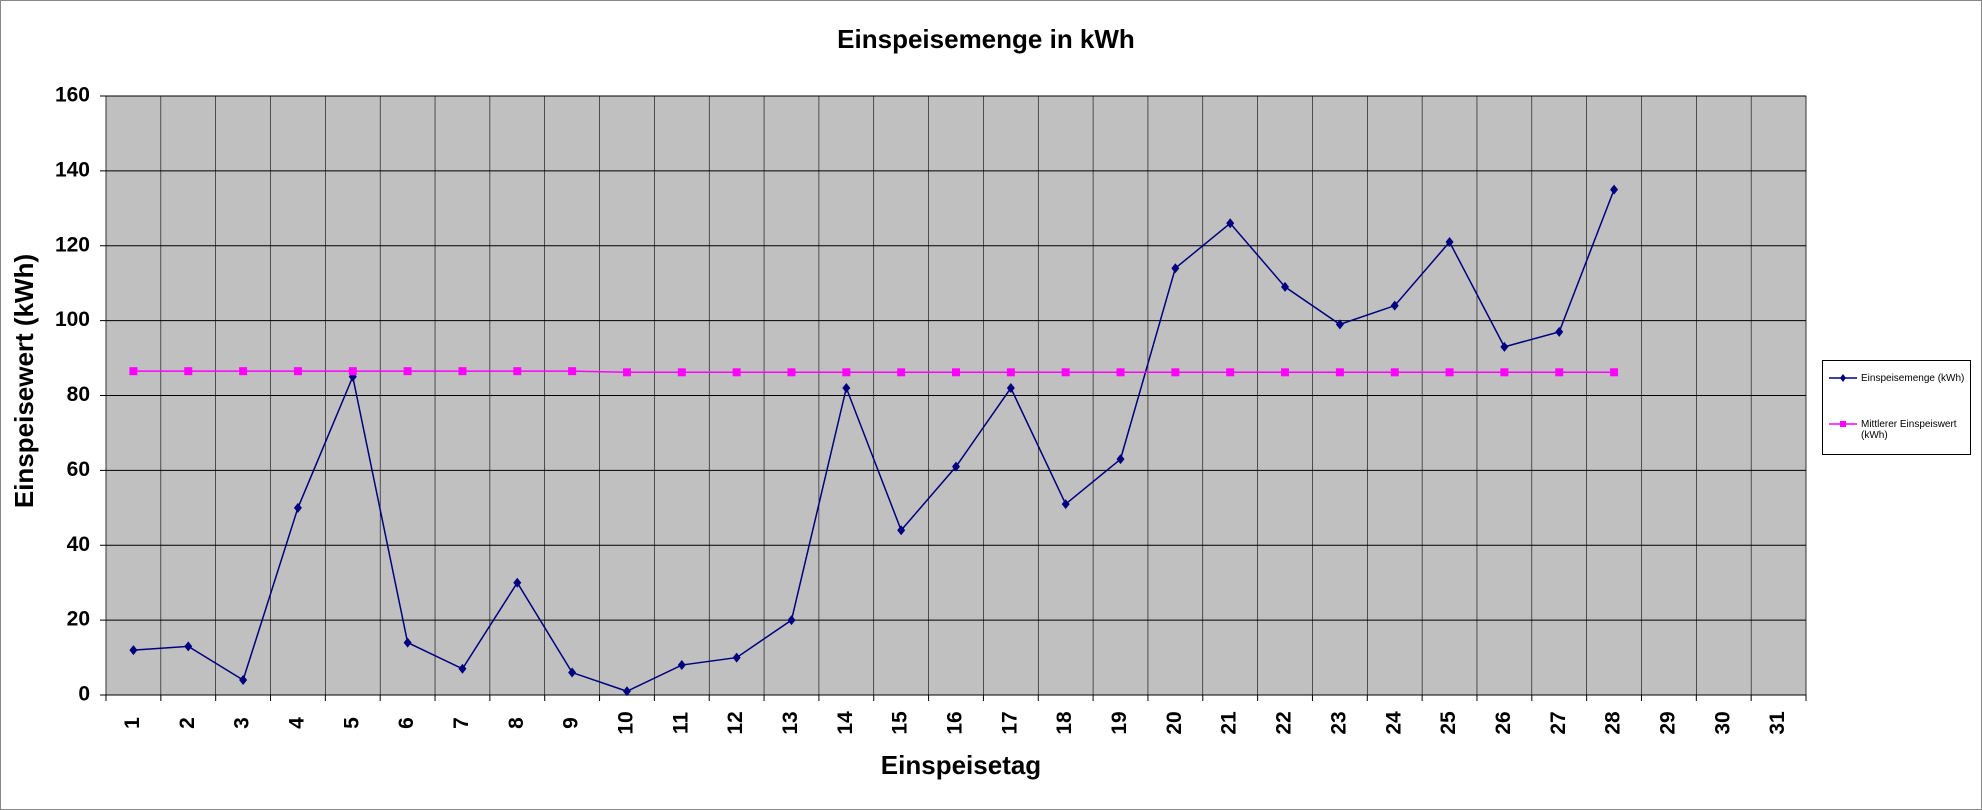  Describe the element at coordinates (1229, 723) in the screenshot. I see `x-tick-label: 21` at that location.